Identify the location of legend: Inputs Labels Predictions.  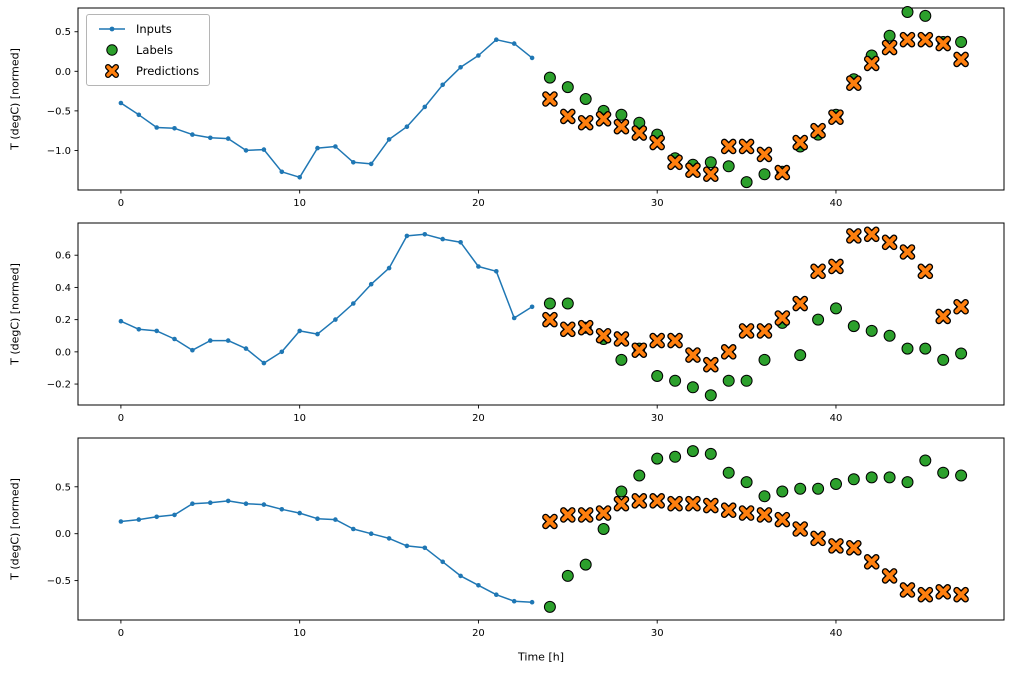
(148, 50).